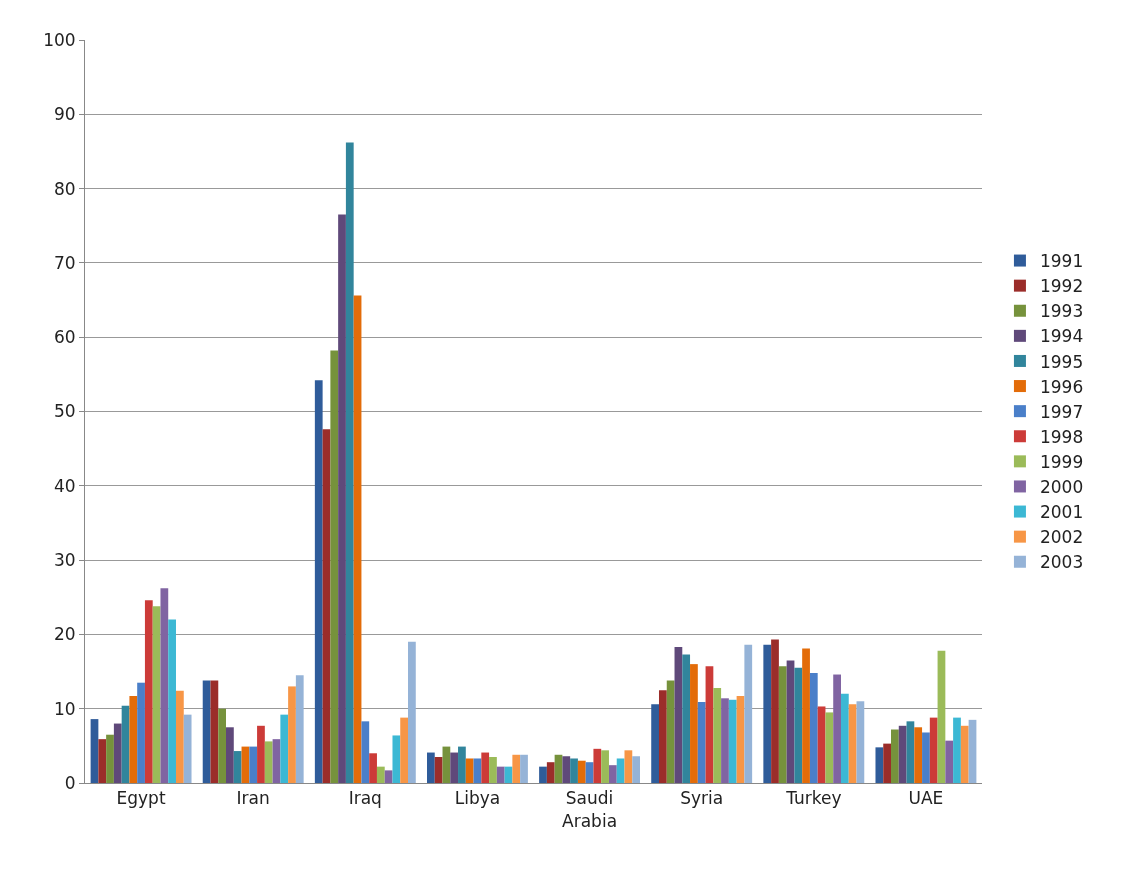  Describe the element at coordinates (64, 485) in the screenshot. I see `y-tick-label: 40` at that location.